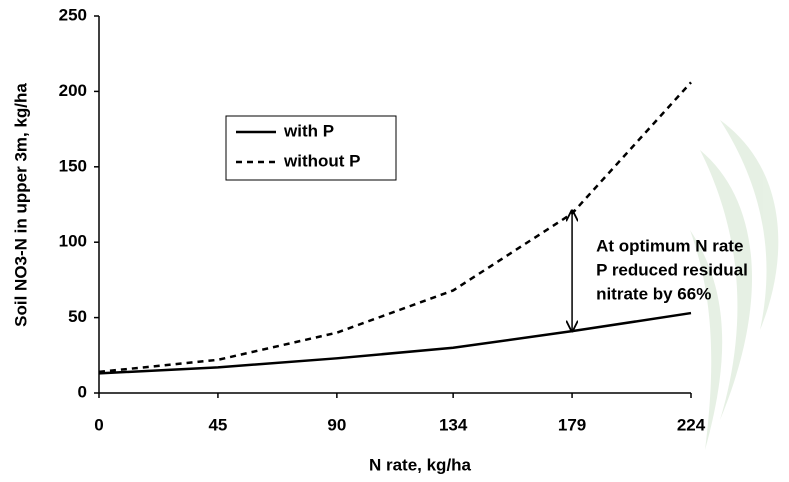  Describe the element at coordinates (734, 285) in the screenshot. I see `watermark` at that location.